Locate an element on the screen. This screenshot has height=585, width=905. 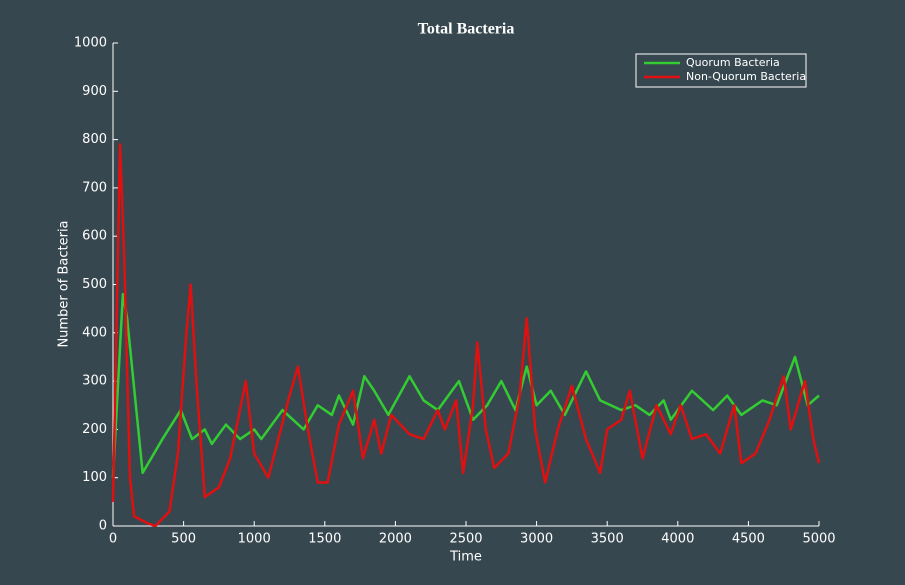
y-axis-label: Number of Bacteria is located at coordinates (64, 283).